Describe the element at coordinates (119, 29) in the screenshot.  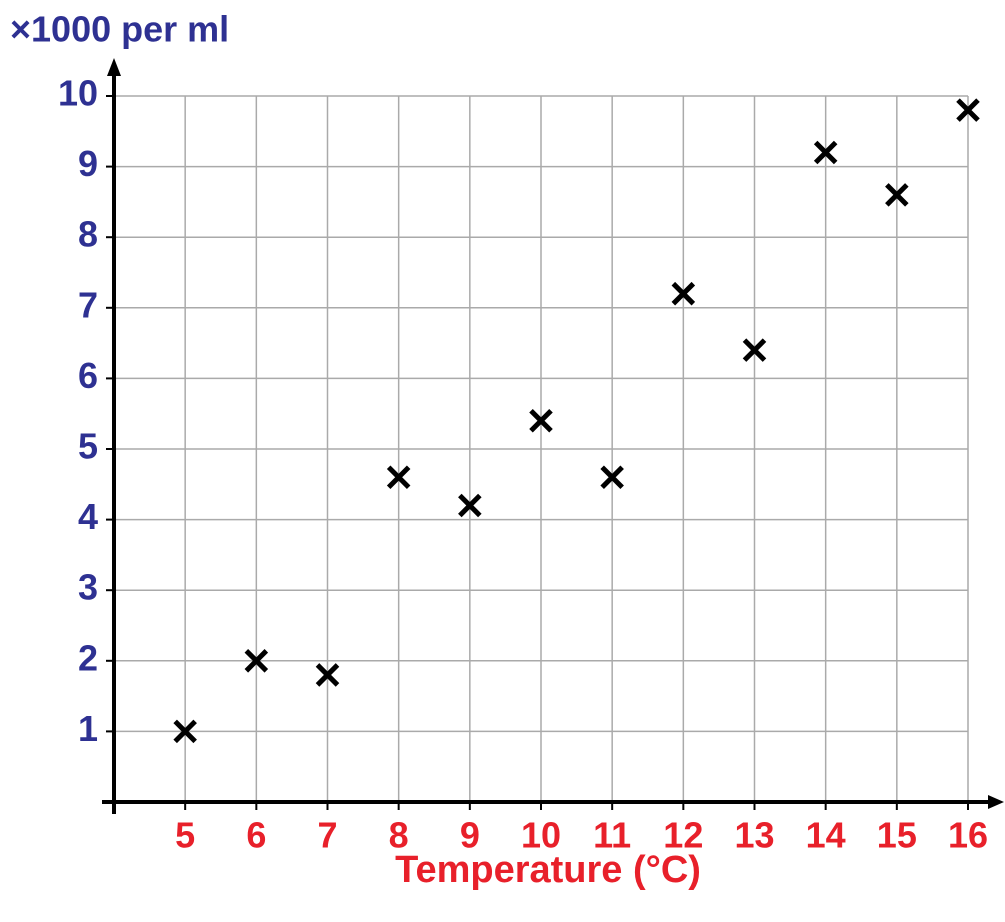
I see `y-axis-label: ×1000 per ml` at that location.